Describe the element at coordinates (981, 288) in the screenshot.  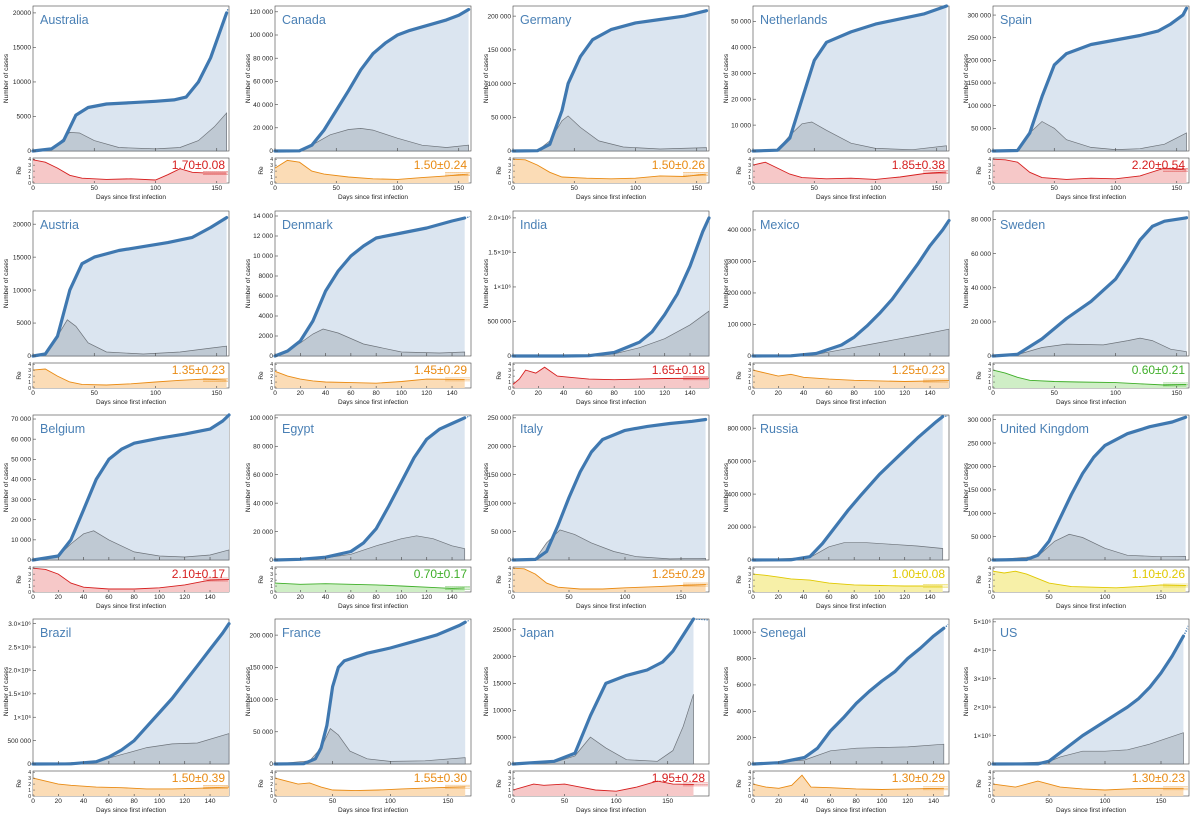
I see `y-tick-label: 40 000` at that location.